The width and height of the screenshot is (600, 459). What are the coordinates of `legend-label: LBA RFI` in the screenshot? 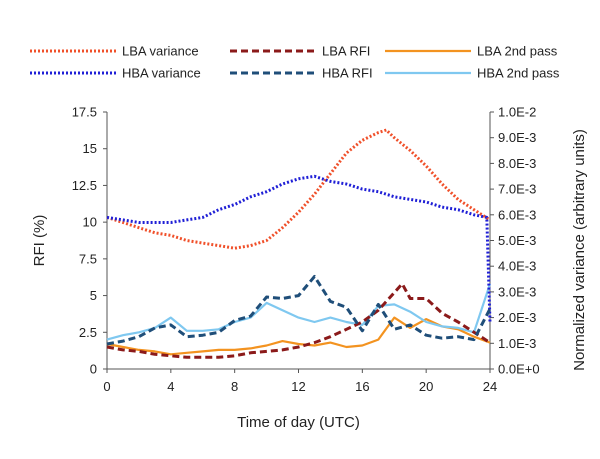 It's located at (346, 51).